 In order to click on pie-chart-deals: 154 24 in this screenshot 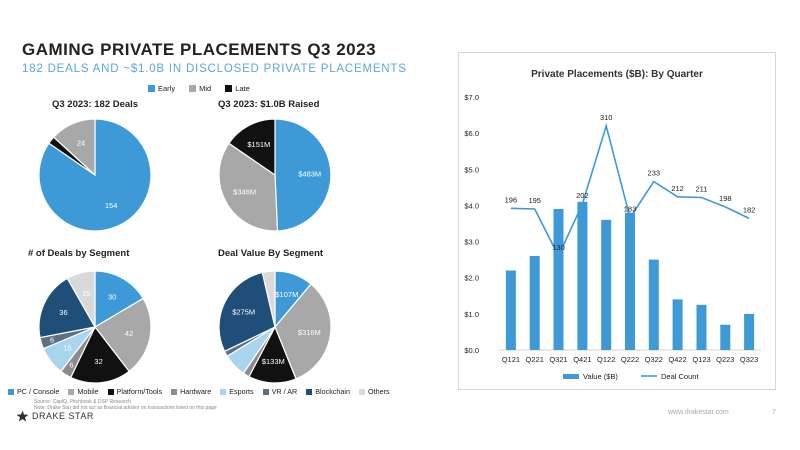, I will do `click(95, 175)`.